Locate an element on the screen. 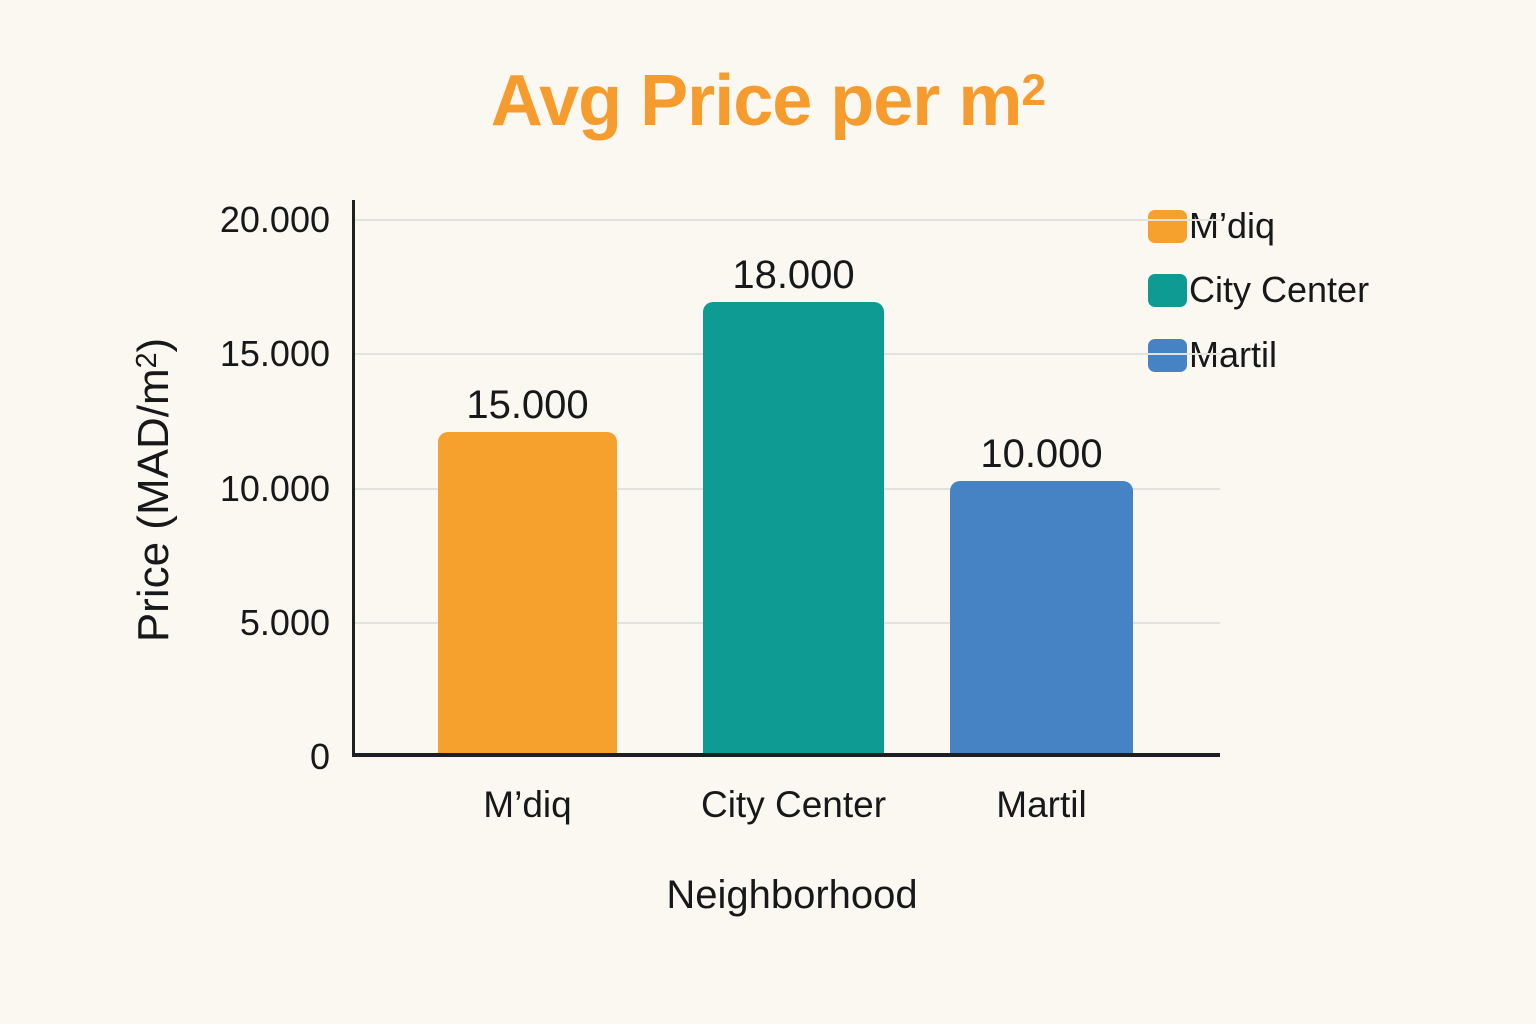 This screenshot has height=1024, width=1536. y-tick-label-5.000: 5.000 is located at coordinates (284, 622).